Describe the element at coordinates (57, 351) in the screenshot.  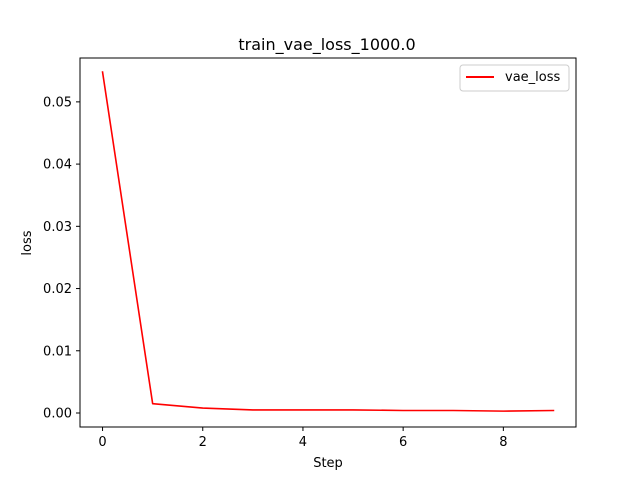
I see `y-tick-label: 0.01` at that location.